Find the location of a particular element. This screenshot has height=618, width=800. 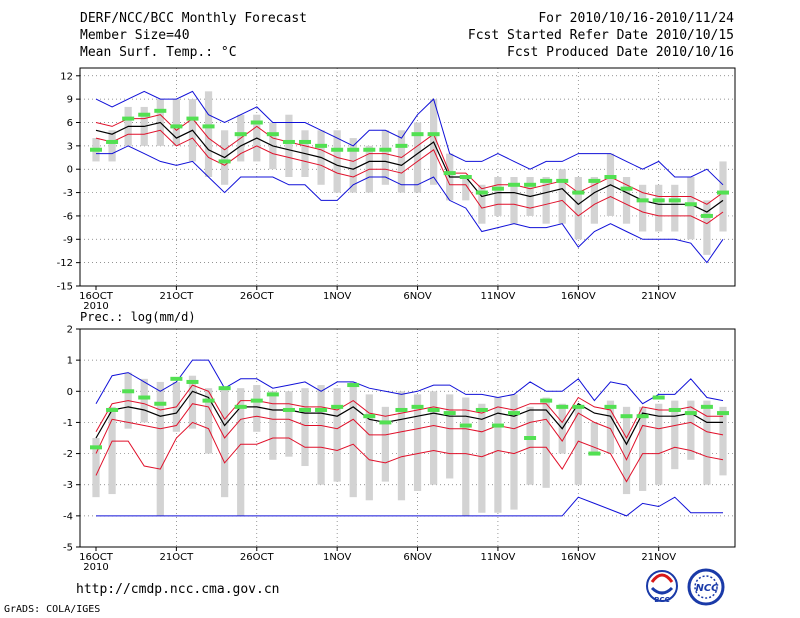

y-tick-label: -9 is located at coordinates (68, 240).